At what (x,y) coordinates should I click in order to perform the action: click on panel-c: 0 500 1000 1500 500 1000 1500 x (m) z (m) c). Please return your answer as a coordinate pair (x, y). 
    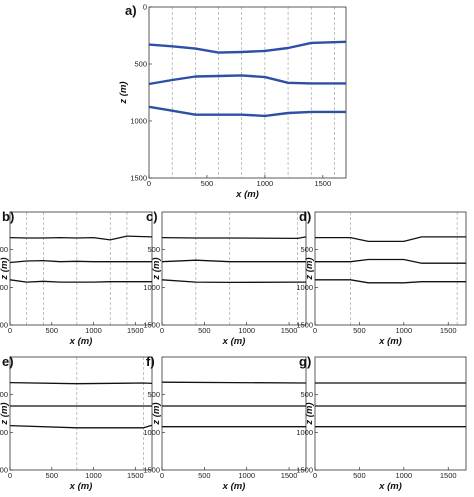
    Looking at the image, I should click on (225, 278).